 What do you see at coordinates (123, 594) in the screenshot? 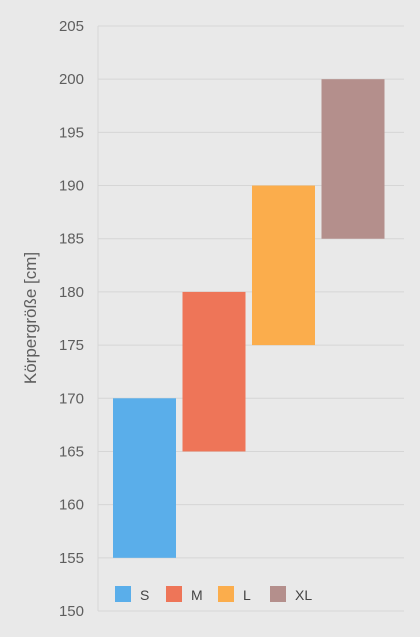
I see `legend-swatch-s` at bounding box center [123, 594].